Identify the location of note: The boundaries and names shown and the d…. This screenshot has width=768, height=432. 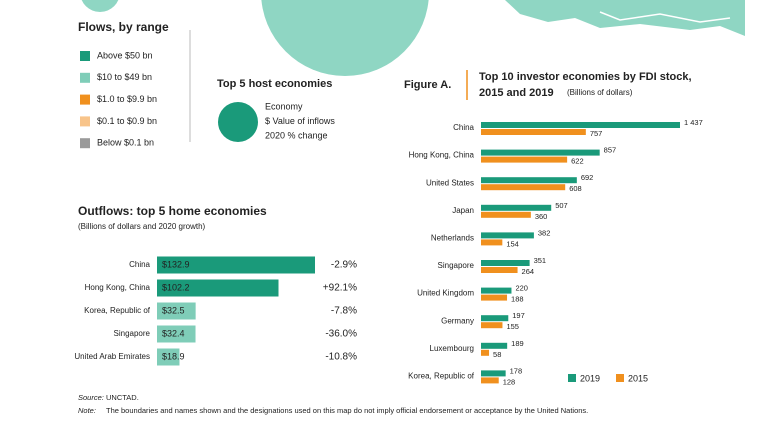
(347, 410).